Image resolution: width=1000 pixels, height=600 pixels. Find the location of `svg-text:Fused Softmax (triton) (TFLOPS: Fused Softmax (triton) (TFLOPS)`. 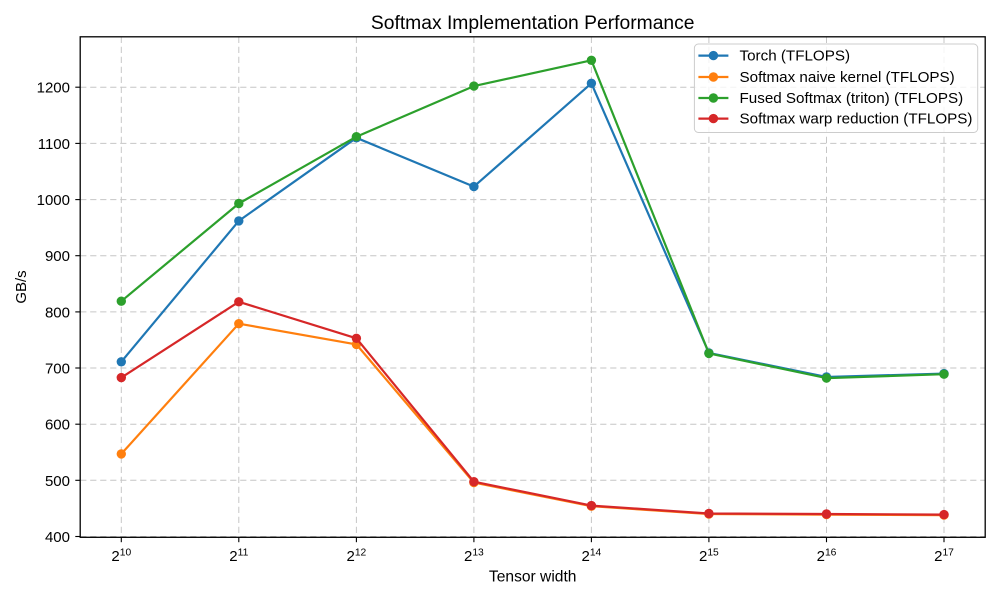

svg-text:Fused Softmax (triton) (TFLOPS: Fused Softmax (triton) (TFLOPS) is located at coordinates (852, 98).